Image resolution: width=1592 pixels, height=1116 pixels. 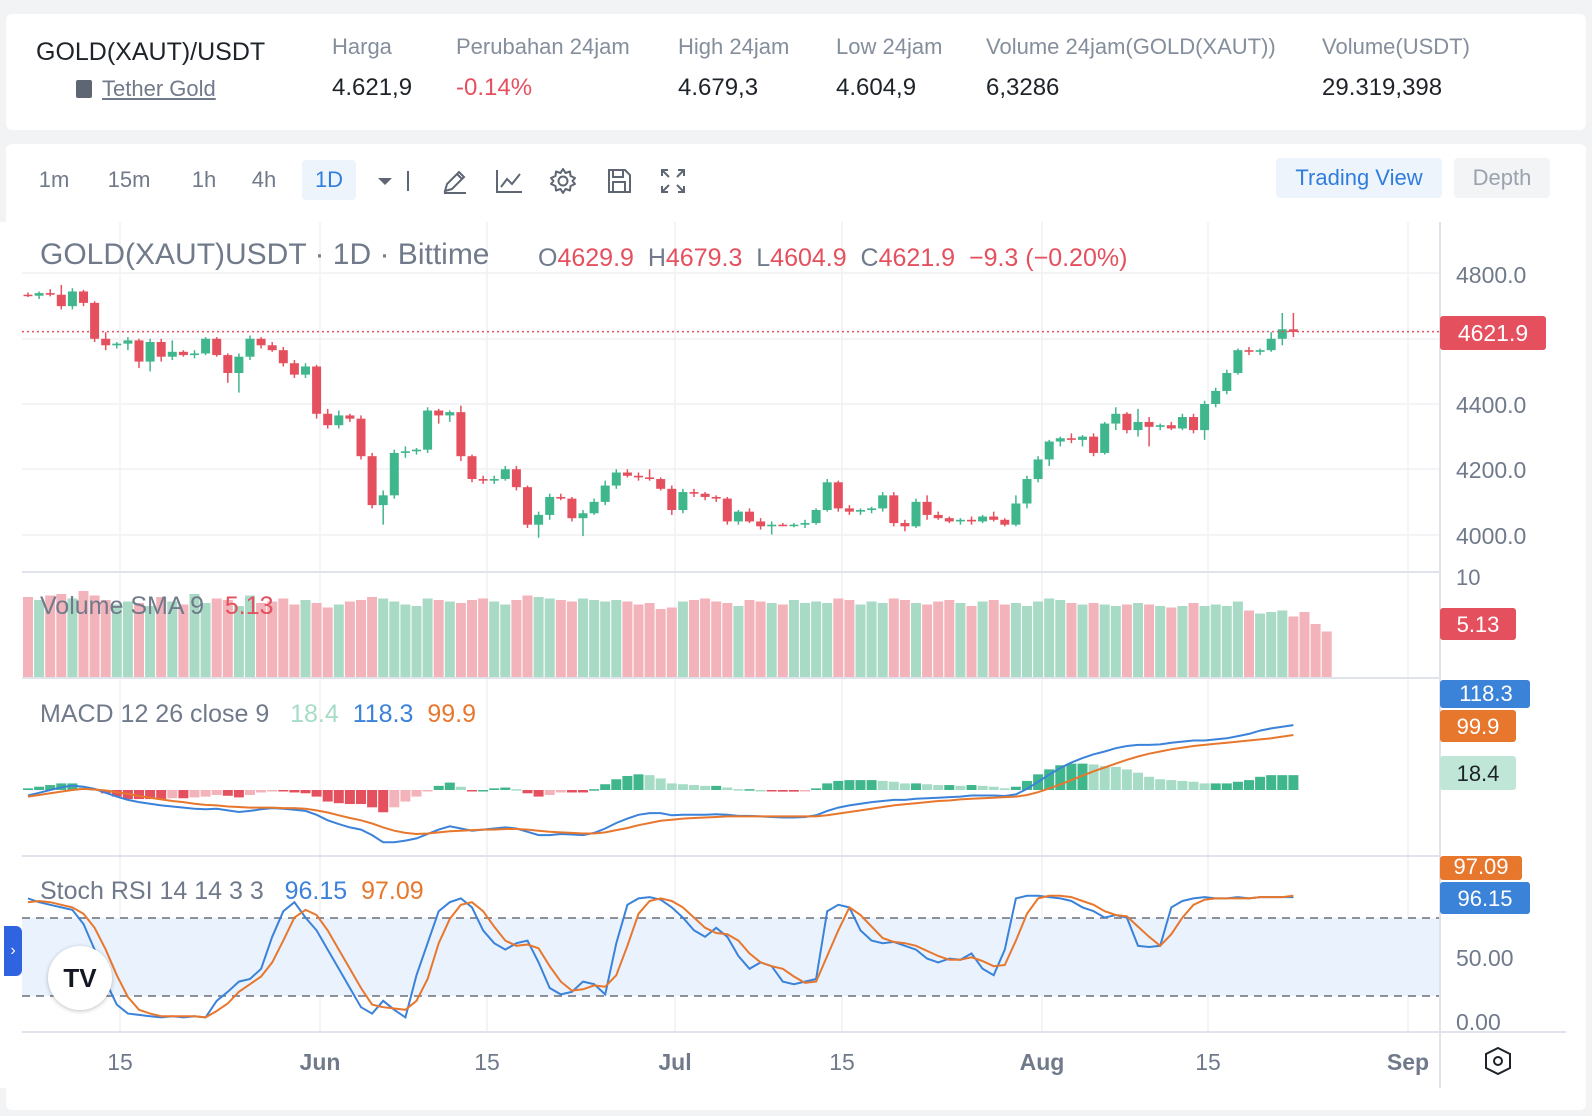 I want to click on macd-pane-label: MACD 12 26 close 9 18.4 118.3 99.9, so click(x=258, y=714).